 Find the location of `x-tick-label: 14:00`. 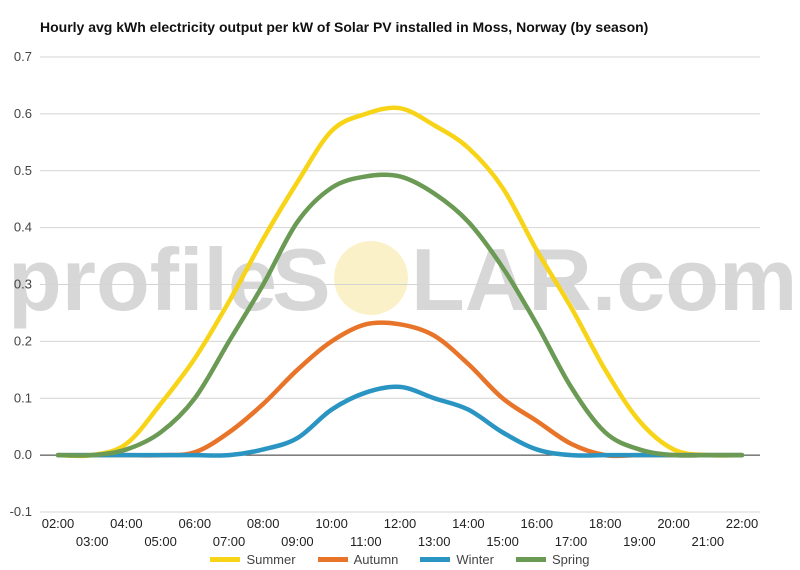

x-tick-label: 14:00 is located at coordinates (468, 523).